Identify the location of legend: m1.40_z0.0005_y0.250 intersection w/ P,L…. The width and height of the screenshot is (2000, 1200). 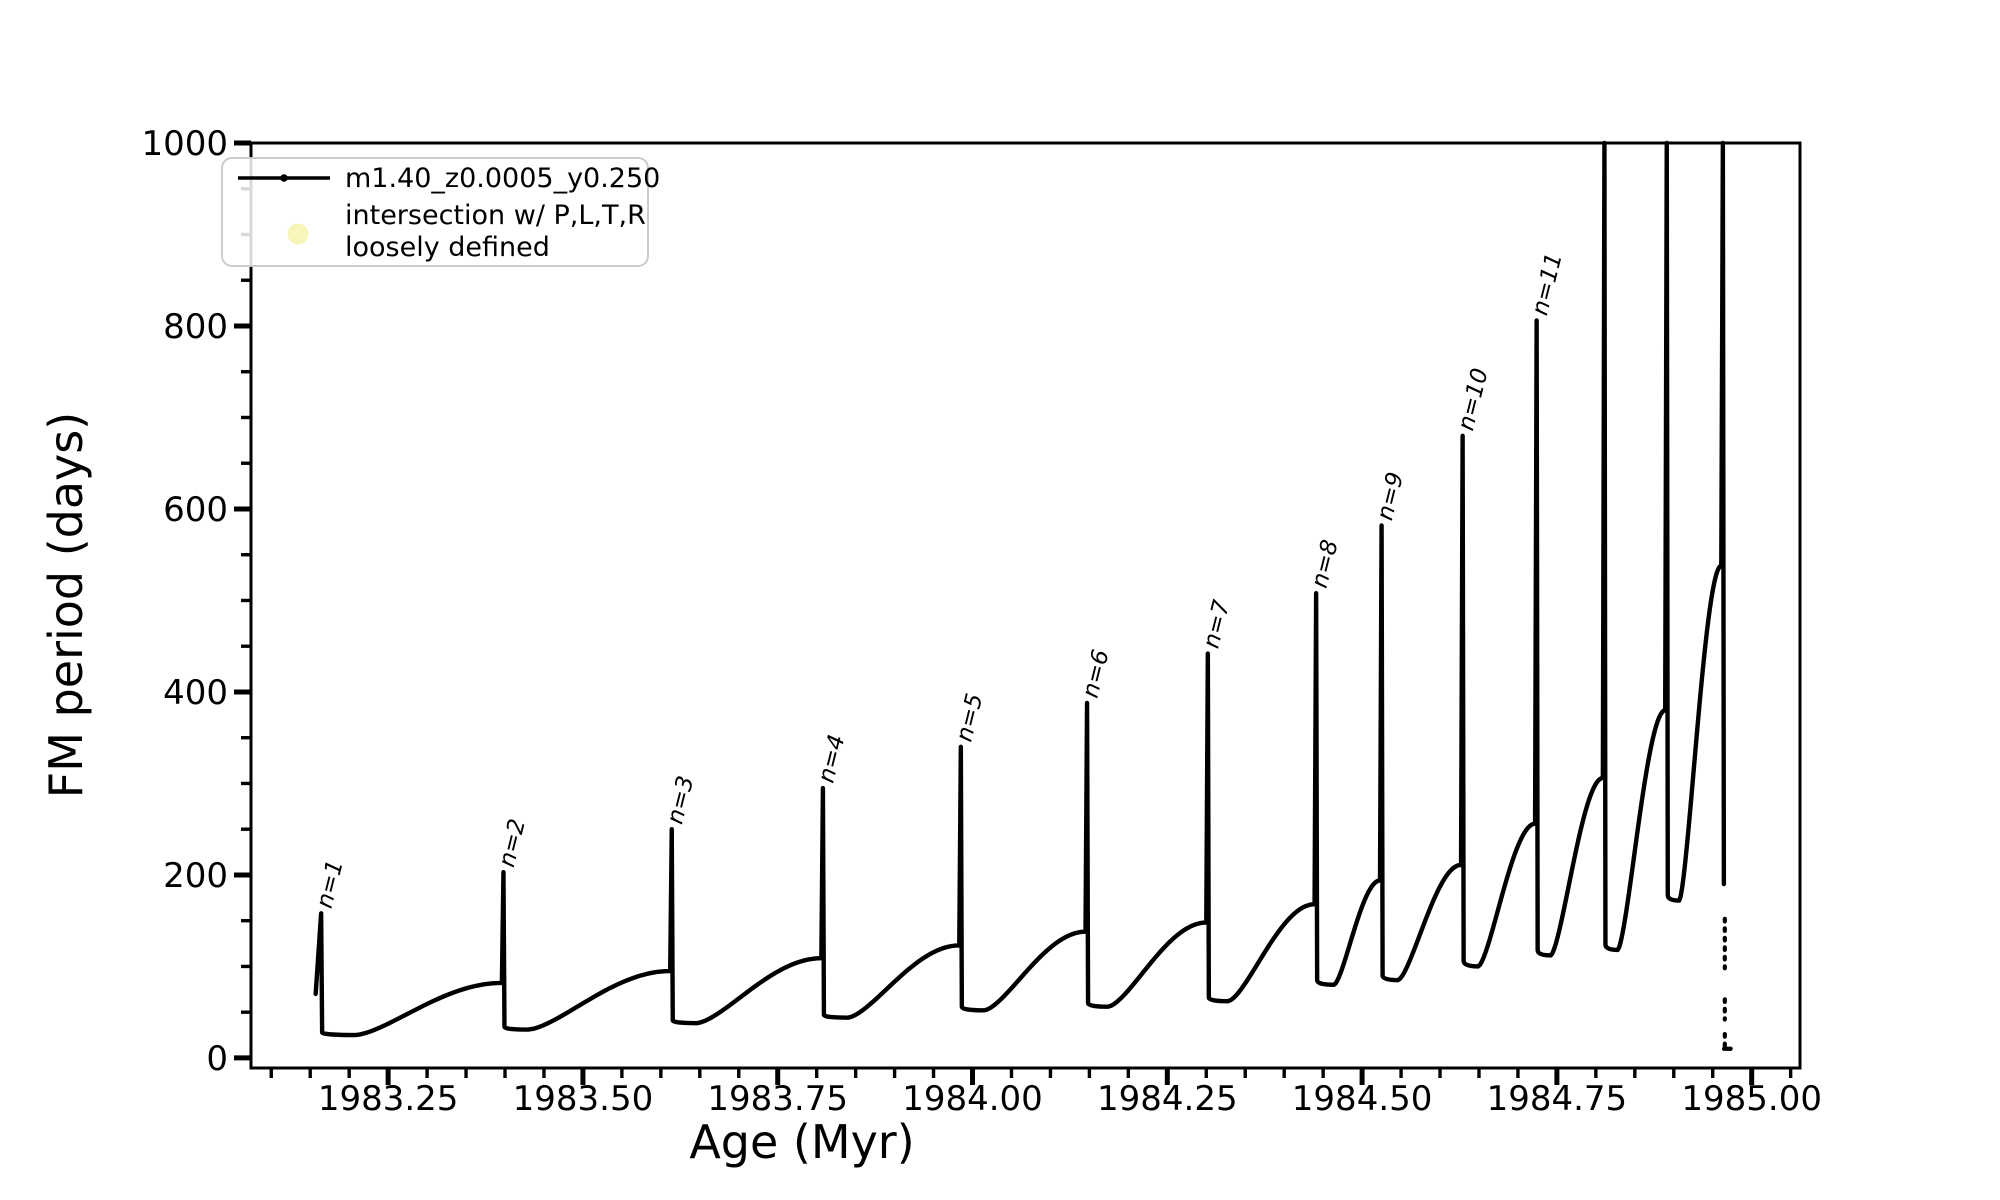
(440, 212).